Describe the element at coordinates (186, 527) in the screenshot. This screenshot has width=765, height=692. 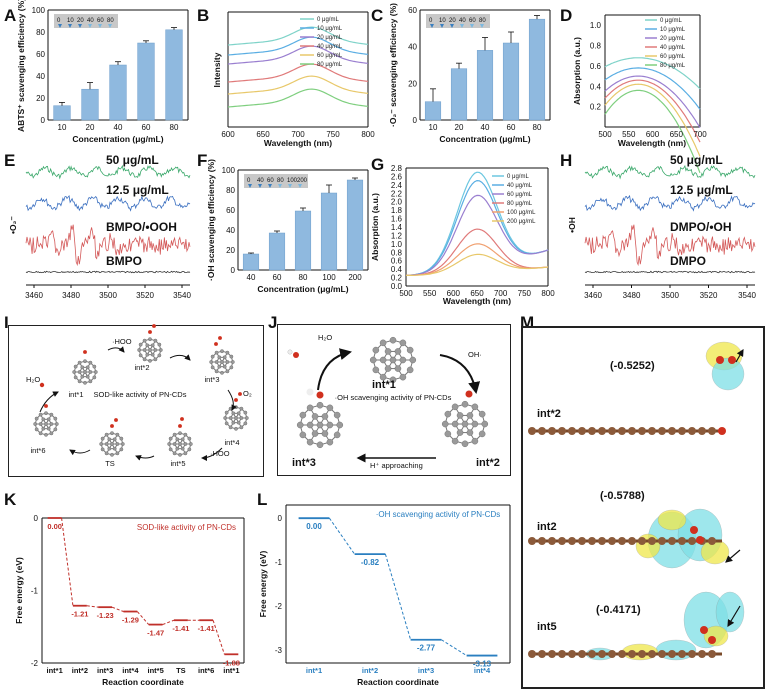
I see `chart-title: SOD-like activity of PN-CDs` at that location.